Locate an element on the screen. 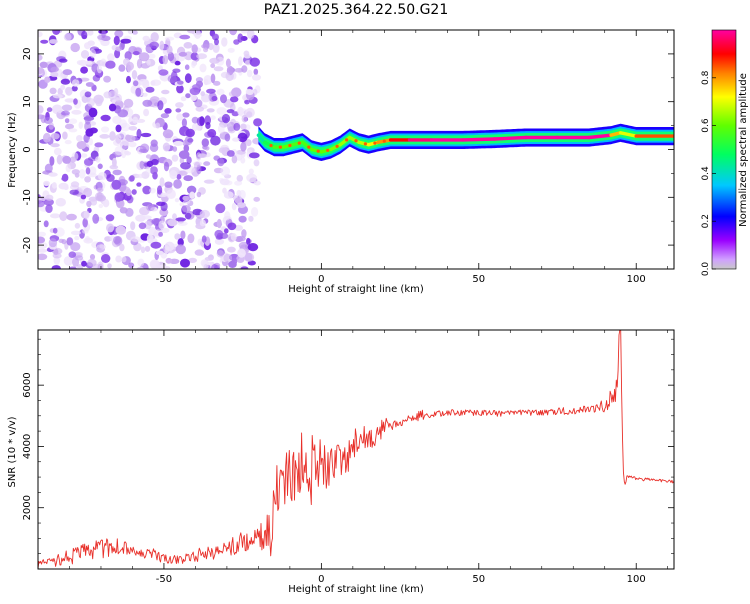  snr-y-label: SNR (10 * v/v) is located at coordinates (12, 451).